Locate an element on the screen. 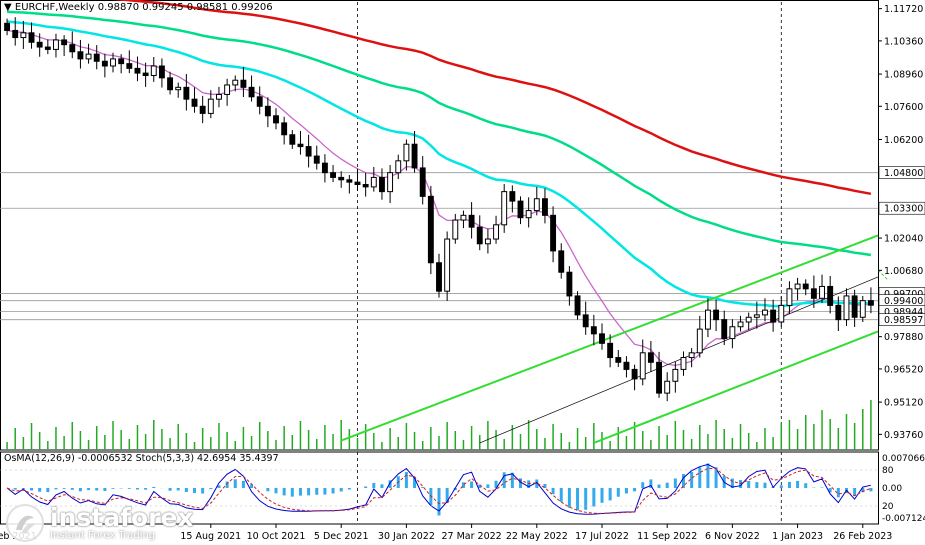 This screenshot has height=545, width=925. time-tick-label: 22 May 2022 is located at coordinates (537, 536).